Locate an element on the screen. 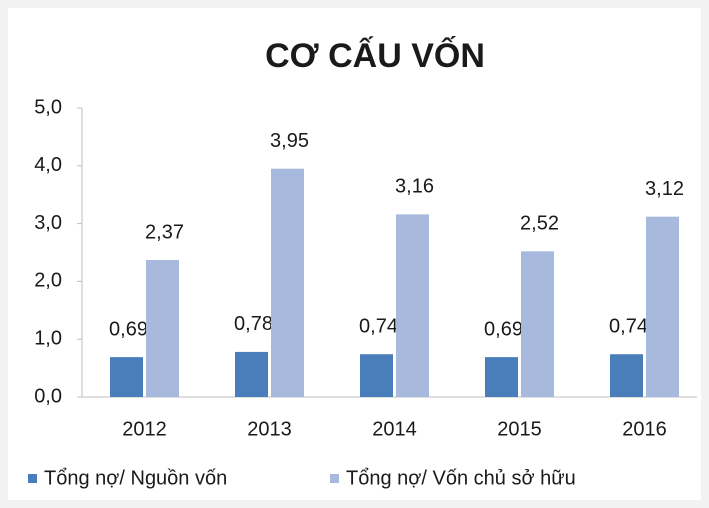 The width and height of the screenshot is (709, 508). y-tick-label: 0,0 is located at coordinates (48, 396).